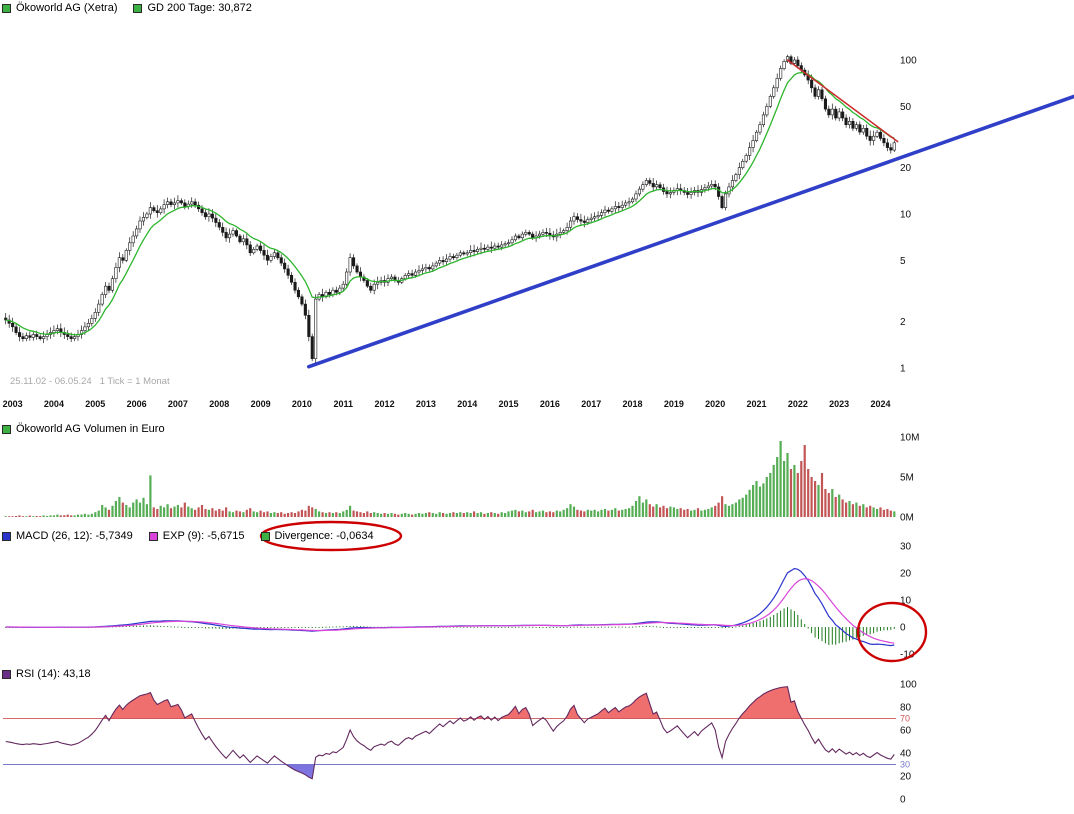 This screenshot has width=1074, height=814. Describe the element at coordinates (67, 8) in the screenshot. I see `series-label: Ökoworld AG (Xetra)` at that location.